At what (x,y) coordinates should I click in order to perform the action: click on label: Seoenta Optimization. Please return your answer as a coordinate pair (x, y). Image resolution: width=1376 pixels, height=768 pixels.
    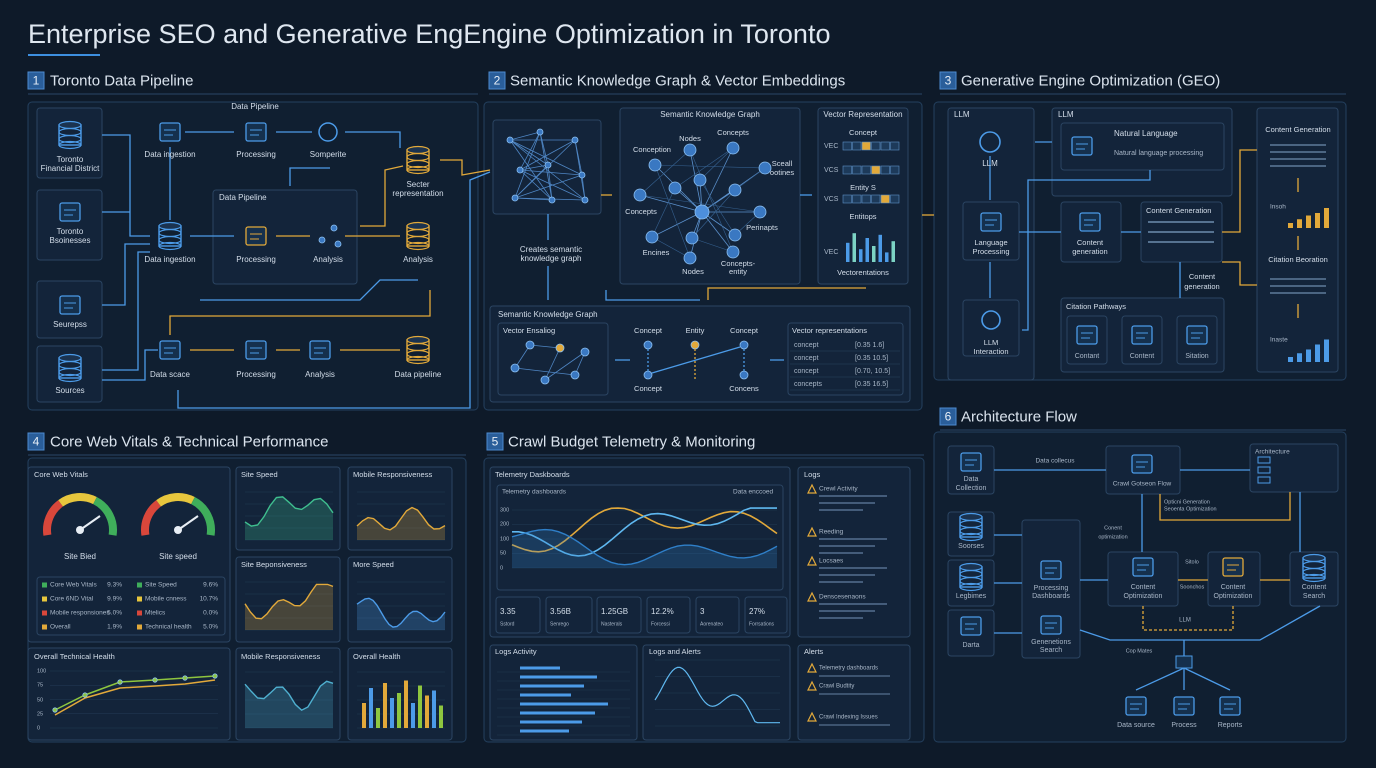
    Looking at the image, I should click on (1190, 509).